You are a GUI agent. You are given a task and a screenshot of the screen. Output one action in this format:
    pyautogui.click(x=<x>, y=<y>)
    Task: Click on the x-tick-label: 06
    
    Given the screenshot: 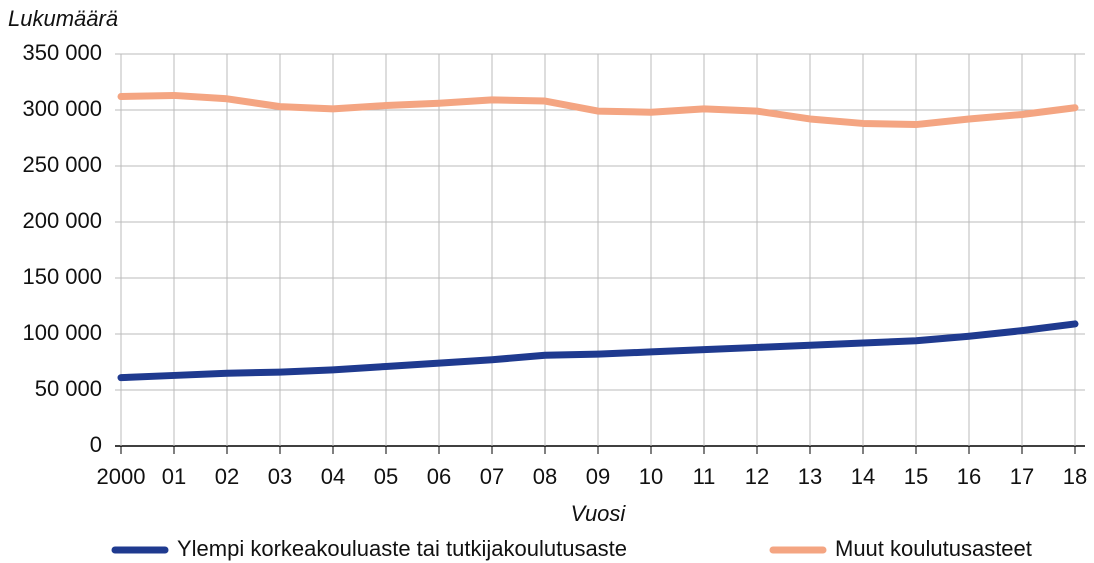 What is the action you would take?
    pyautogui.click(x=439, y=476)
    